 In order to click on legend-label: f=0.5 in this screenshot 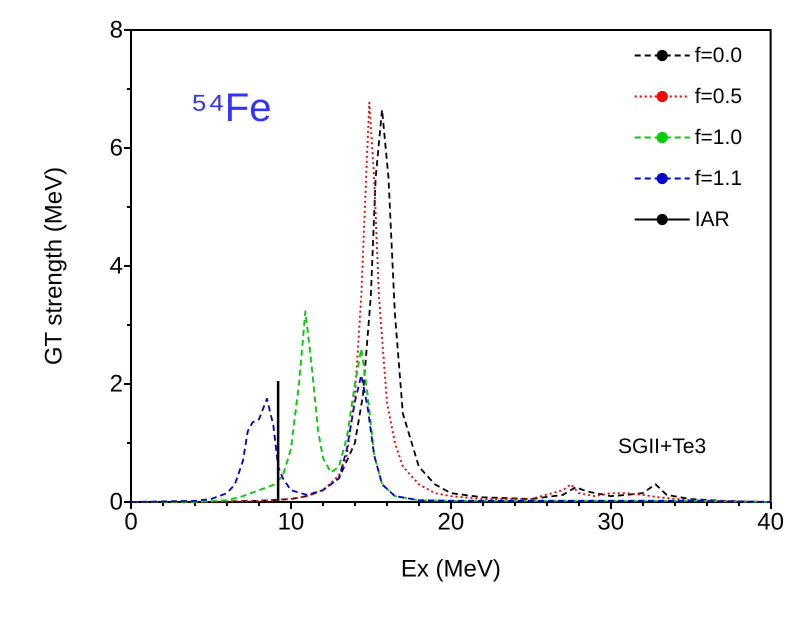, I will do `click(718, 96)`.